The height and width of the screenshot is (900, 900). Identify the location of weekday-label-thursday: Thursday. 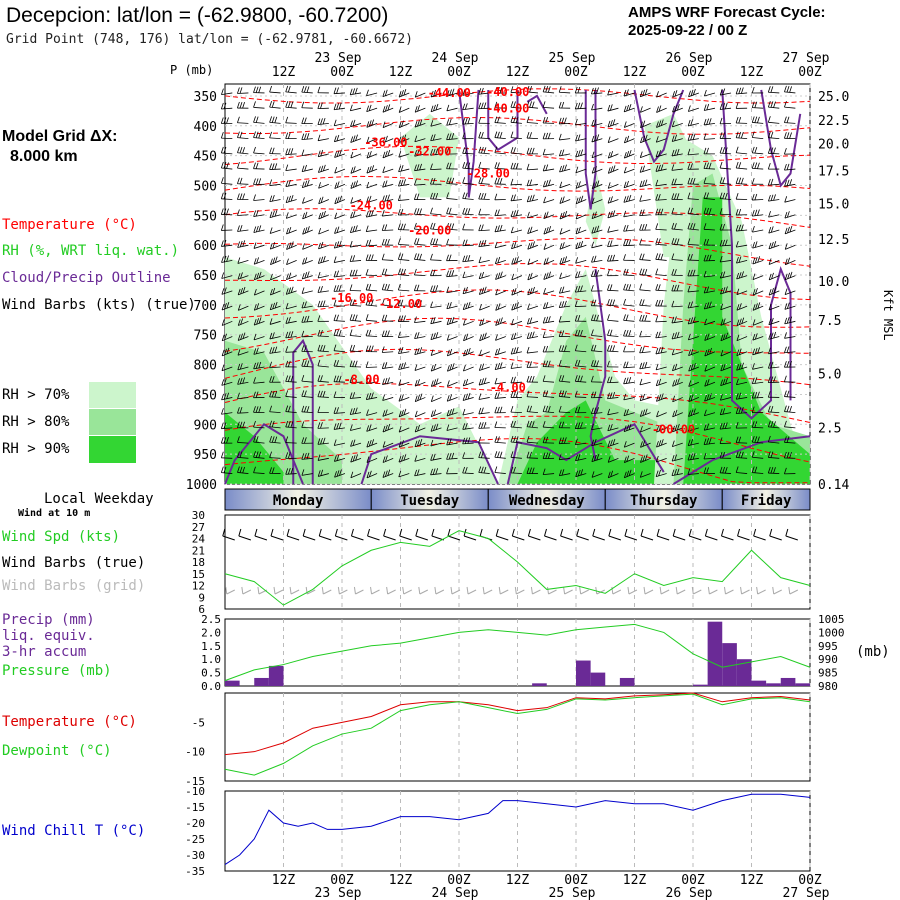
(664, 501).